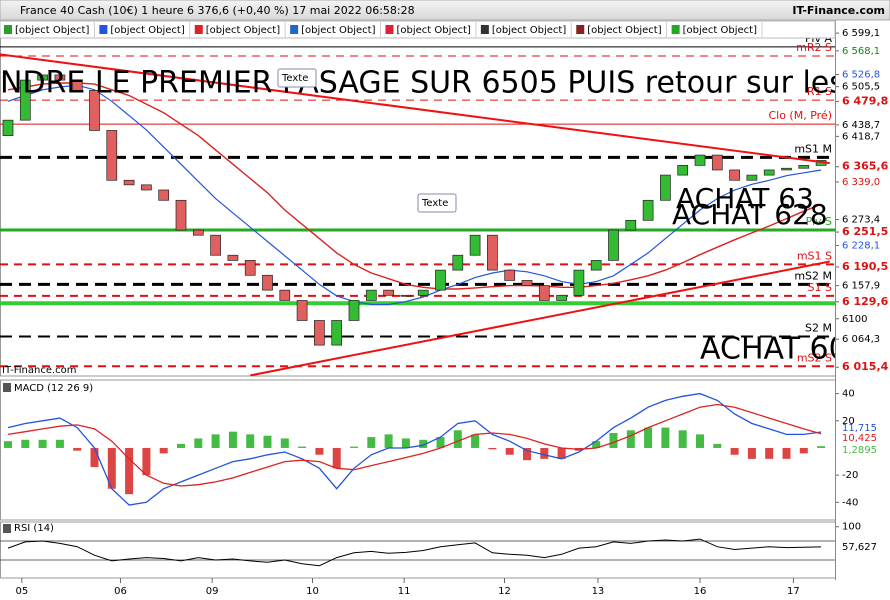  Describe the element at coordinates (700, 591) in the screenshot. I see `x-tick-label: 16` at that location.